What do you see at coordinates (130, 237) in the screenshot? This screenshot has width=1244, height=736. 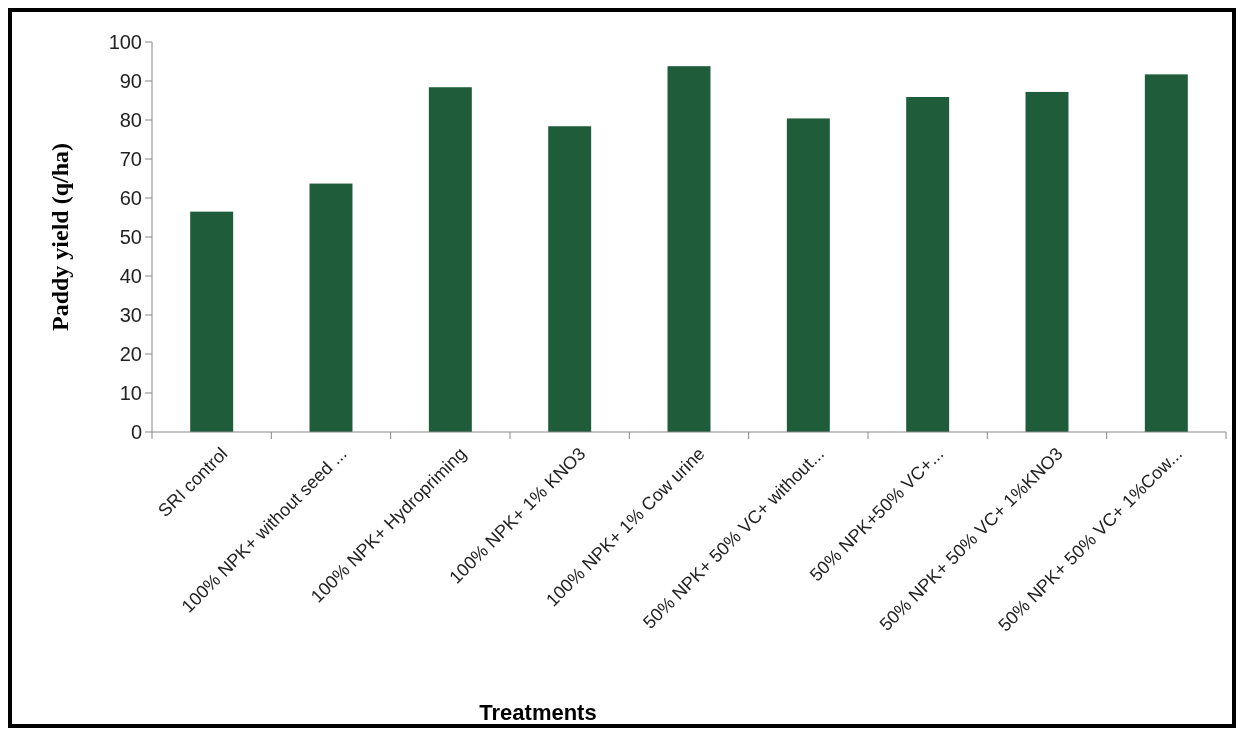 I see `y-tick-label: 50` at bounding box center [130, 237].